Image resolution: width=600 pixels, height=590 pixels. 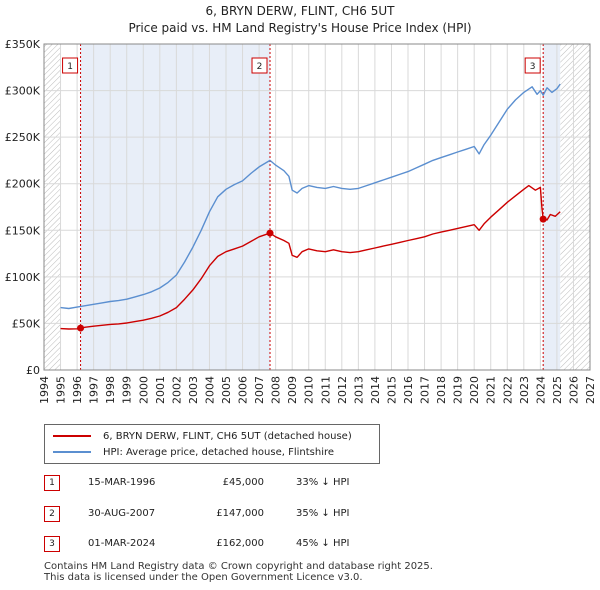 What do you see at coordinates (243, 482) in the screenshot?
I see `sale-price: £45,000` at bounding box center [243, 482].